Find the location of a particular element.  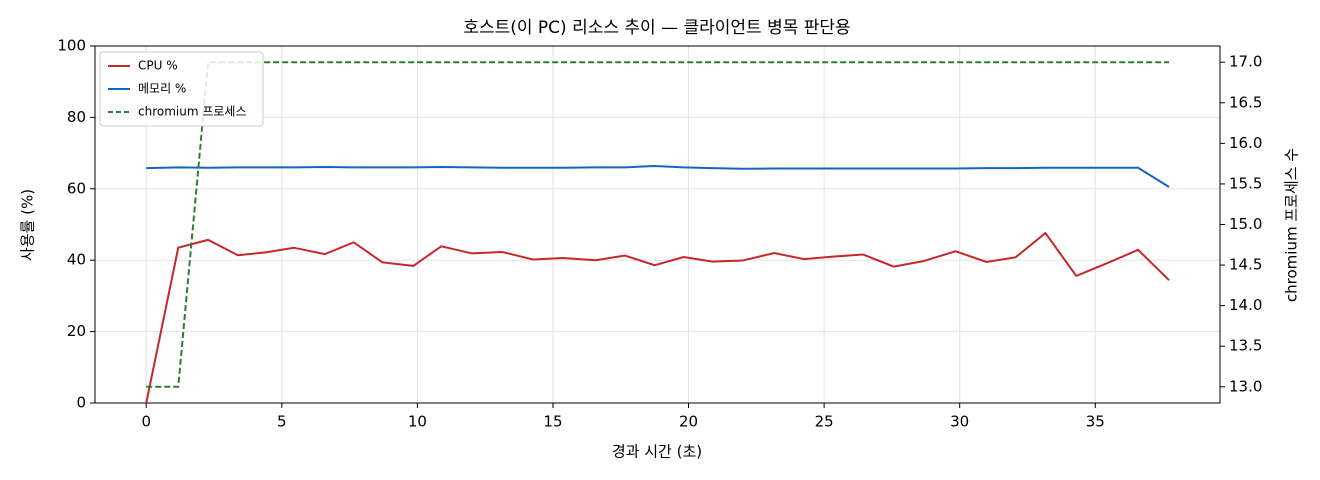

x-axis-label: 경과 시간 (초) is located at coordinates (657, 452).